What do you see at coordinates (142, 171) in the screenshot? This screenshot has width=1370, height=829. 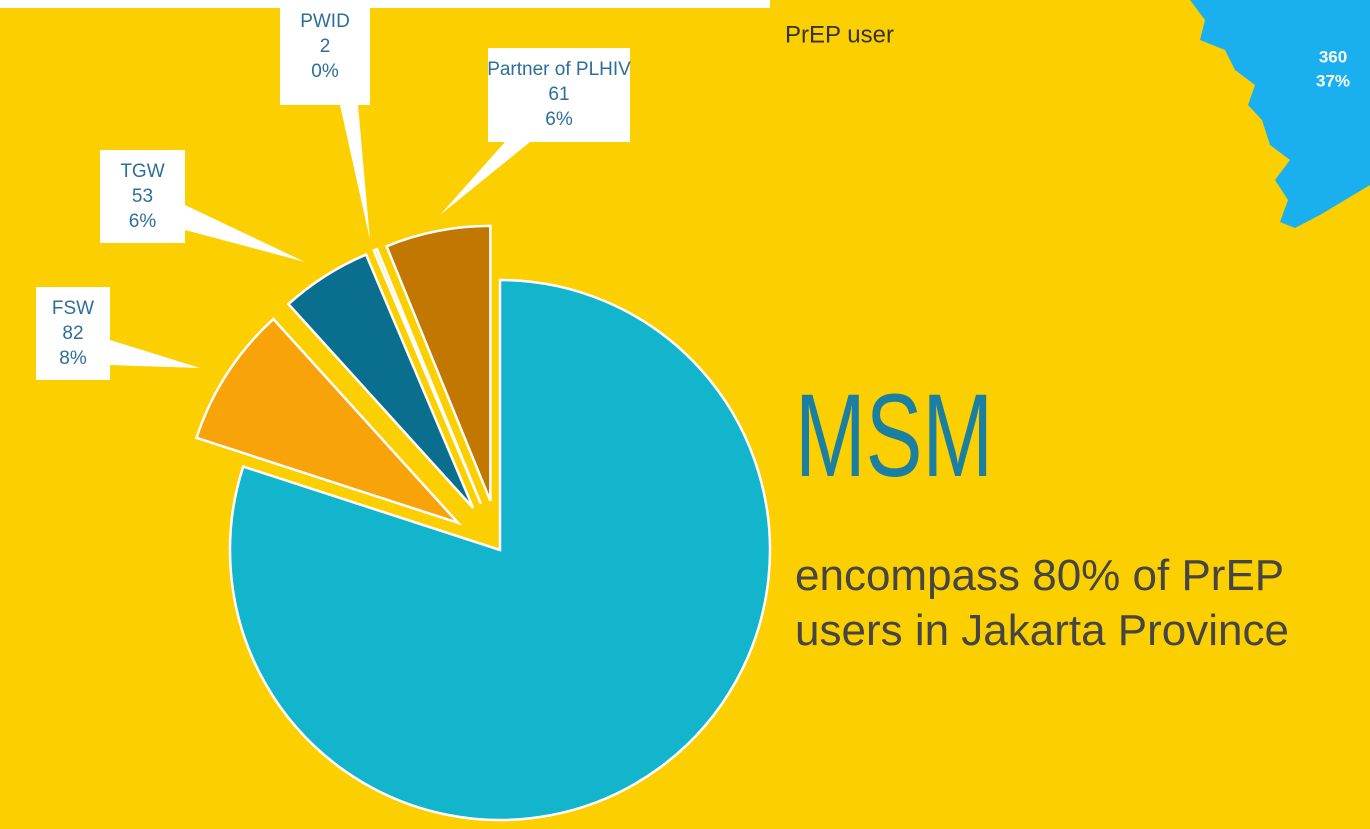 I see `callout-name: TGW` at bounding box center [142, 171].